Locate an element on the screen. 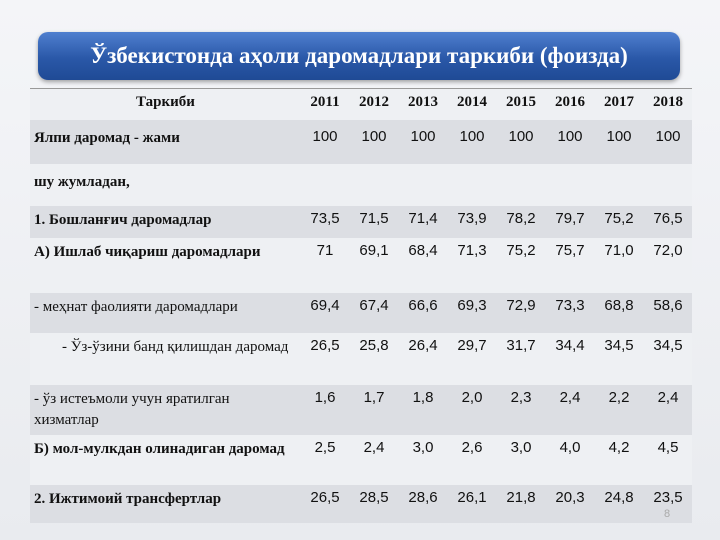 Image resolution: width=720 pixels, height=540 pixels. column-header: 2012 is located at coordinates (374, 102).